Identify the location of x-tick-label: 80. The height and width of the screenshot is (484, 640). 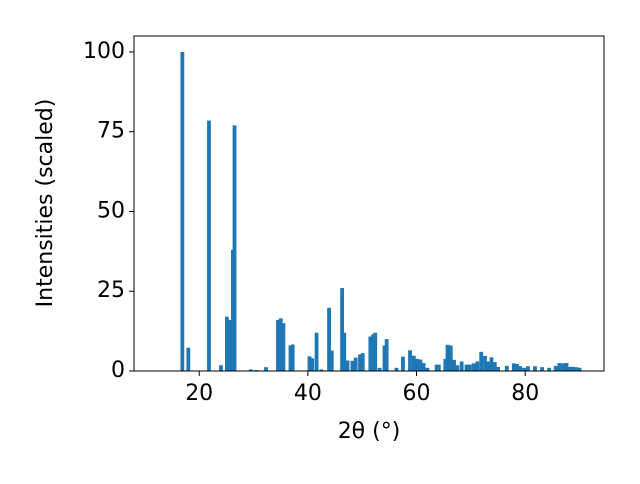
(525, 393).